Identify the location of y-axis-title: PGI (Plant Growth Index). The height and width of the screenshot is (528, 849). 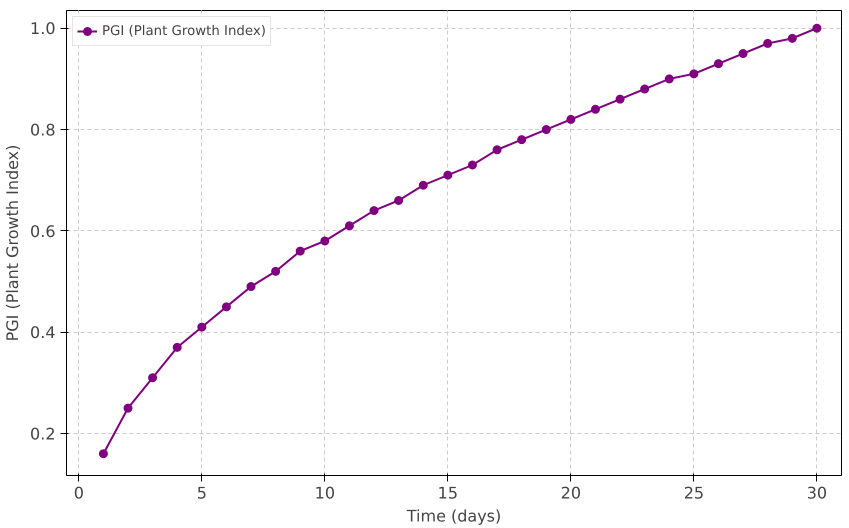
(12, 243).